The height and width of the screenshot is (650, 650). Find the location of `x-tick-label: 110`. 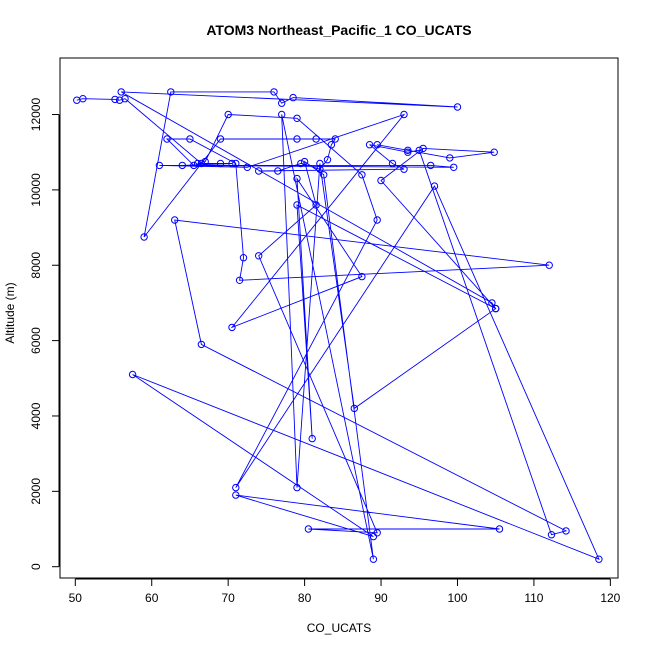

x-tick-label: 110 is located at coordinates (533, 598).